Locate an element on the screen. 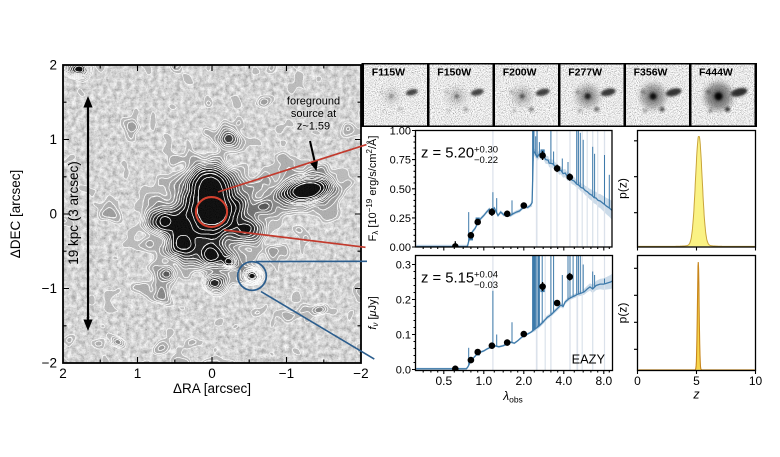 The height and width of the screenshot is (457, 780). svg-text: z is located at coordinates (696, 395).